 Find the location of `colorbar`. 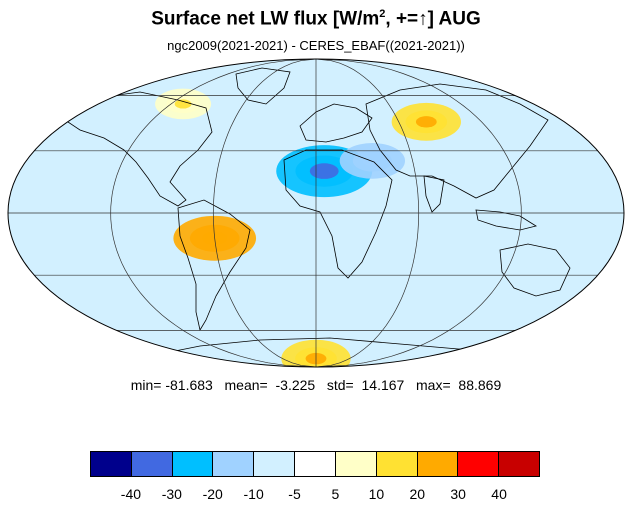

colorbar is located at coordinates (315, 464).